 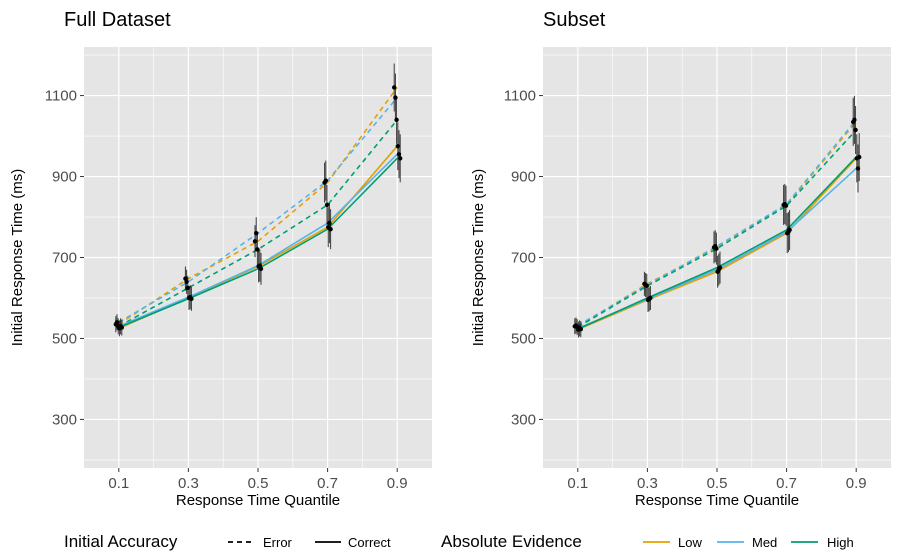 I want to click on legend-title-evidence: Absolute Evidence, so click(x=511, y=541).